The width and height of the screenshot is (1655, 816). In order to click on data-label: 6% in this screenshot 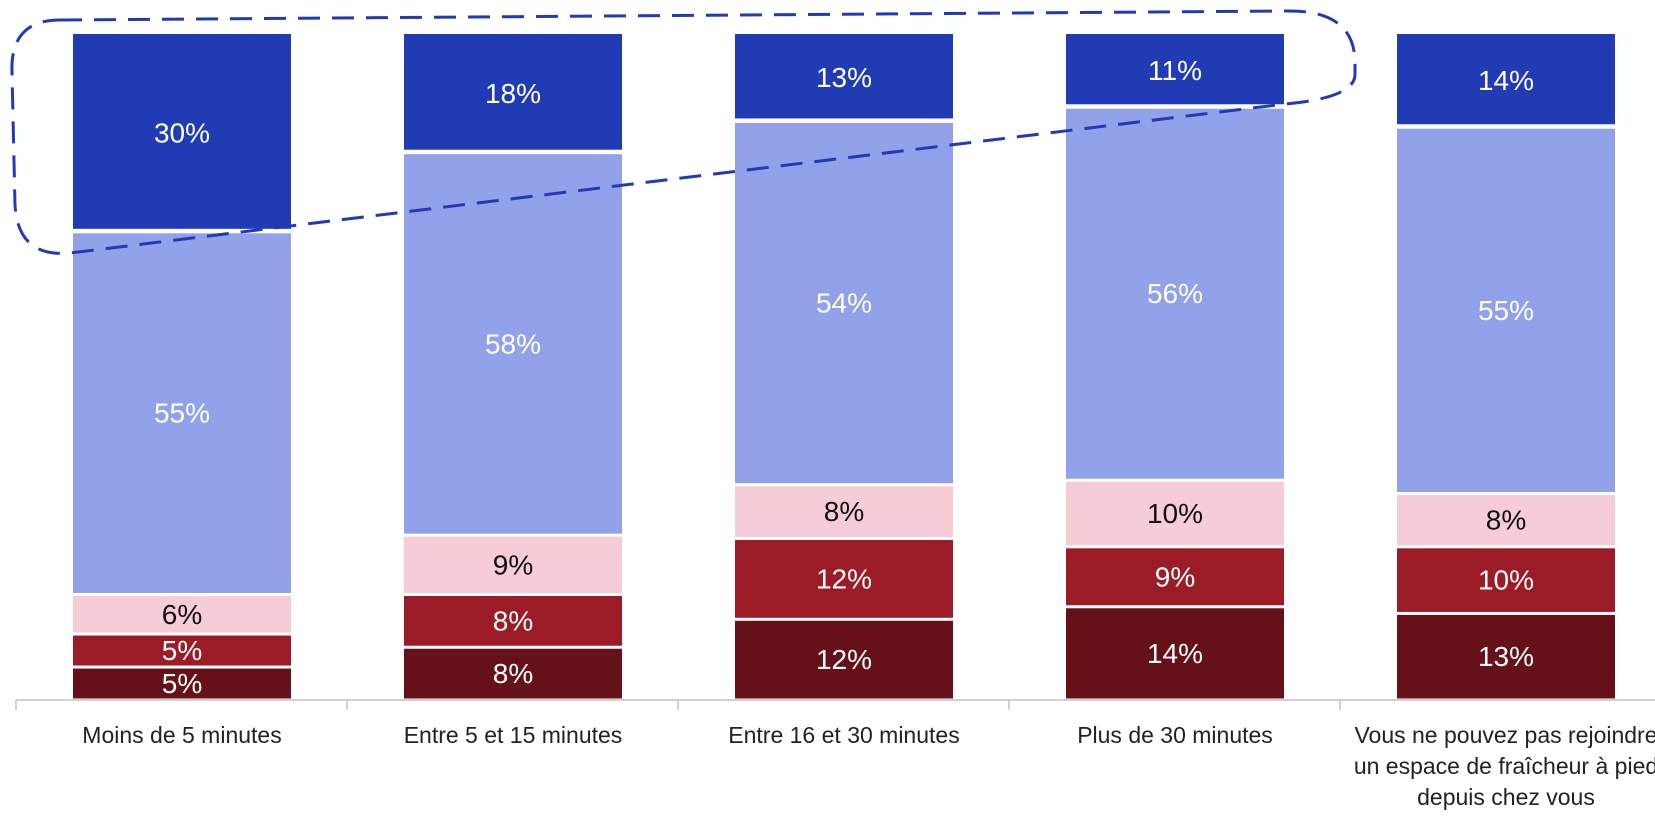, I will do `click(182, 614)`.